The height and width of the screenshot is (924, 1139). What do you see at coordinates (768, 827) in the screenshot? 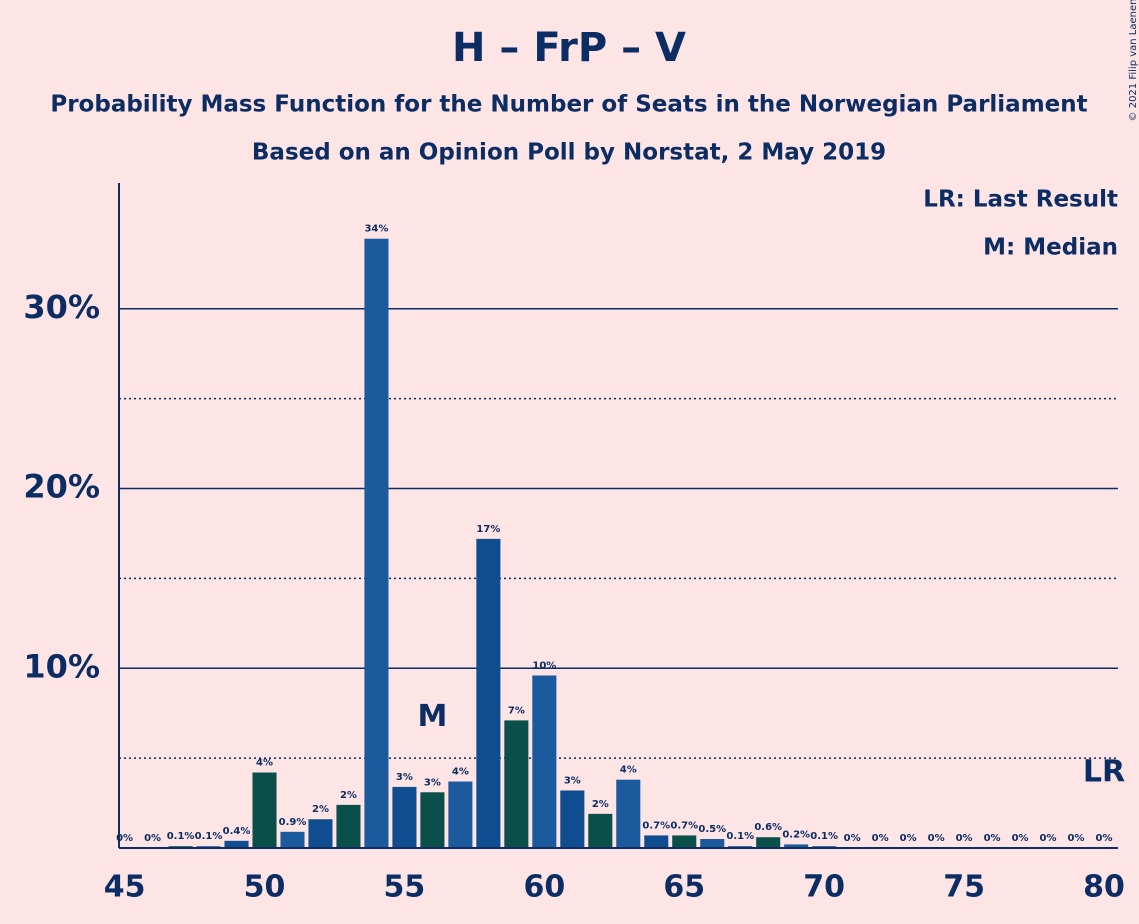
I see `value-label: 0.6%` at bounding box center [768, 827].